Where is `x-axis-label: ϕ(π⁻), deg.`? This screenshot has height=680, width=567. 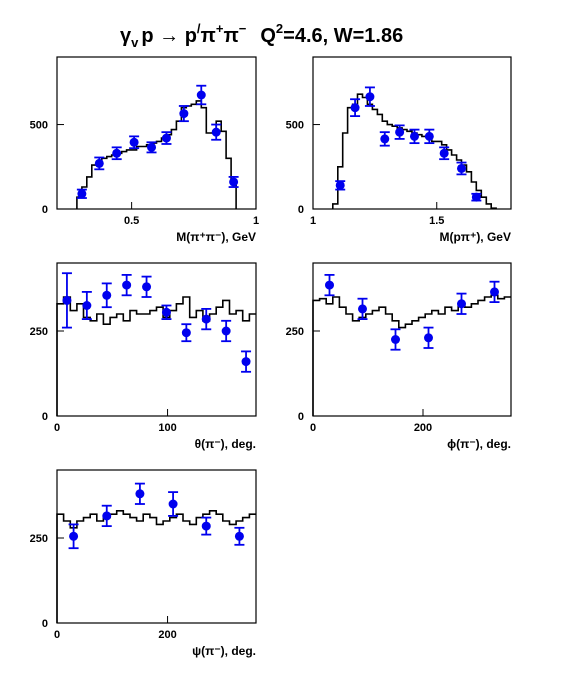
x-axis-label: ϕ(π⁻), deg. is located at coordinates (479, 444).